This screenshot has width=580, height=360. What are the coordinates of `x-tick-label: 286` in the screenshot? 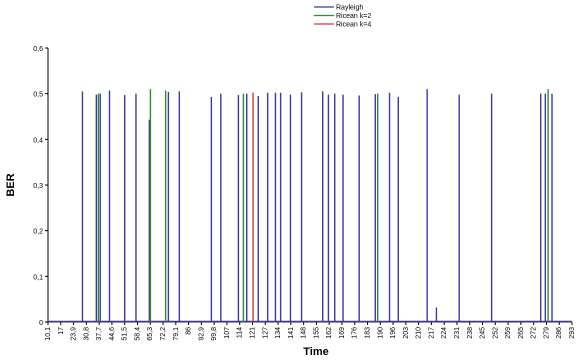 It's located at (559, 333).